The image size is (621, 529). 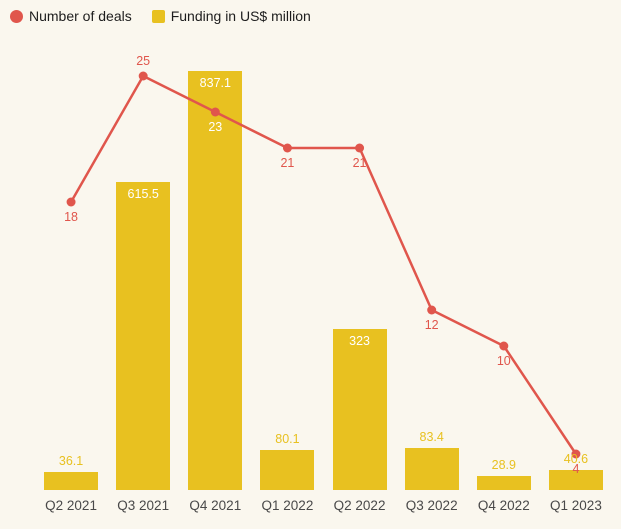 I want to click on category-label: Q1 2022, so click(x=287, y=505).